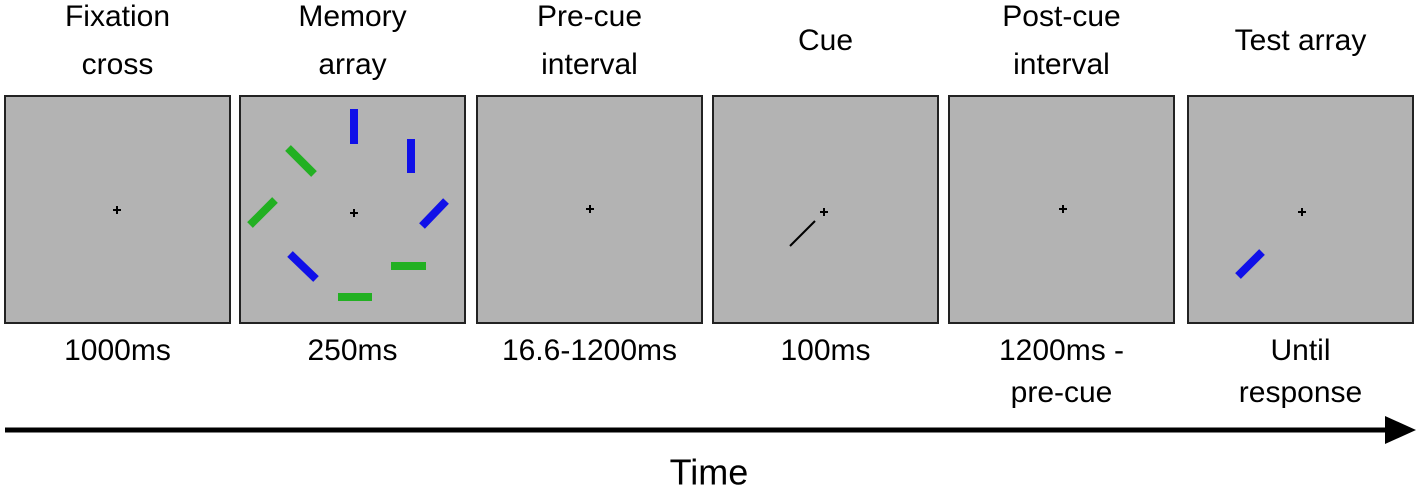  Describe the element at coordinates (117, 16) in the screenshot. I see `stage-title: Fixation` at that location.